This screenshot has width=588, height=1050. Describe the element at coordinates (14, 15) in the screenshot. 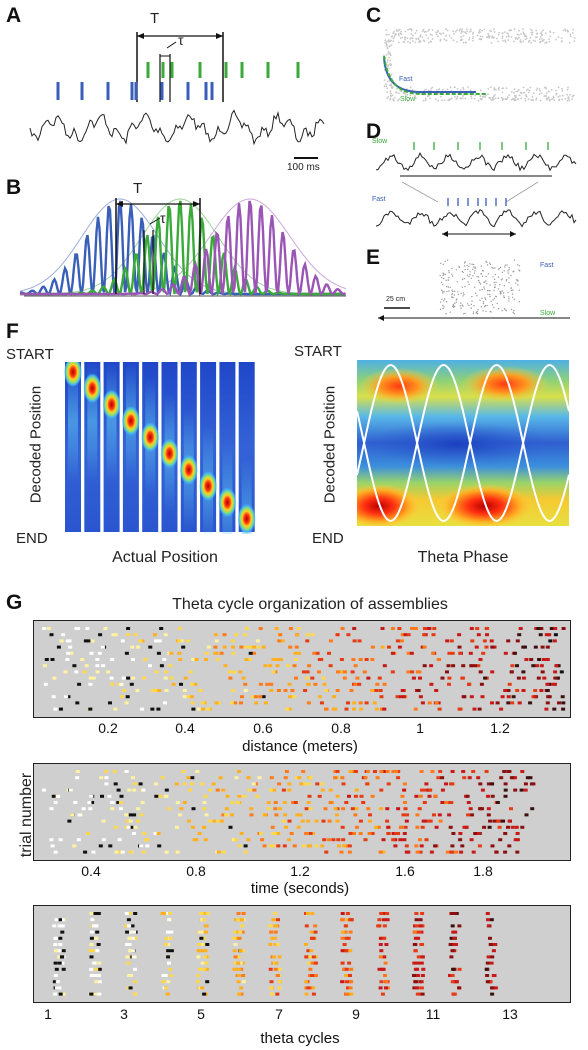

I see `panel-letter-a: A` at that location.